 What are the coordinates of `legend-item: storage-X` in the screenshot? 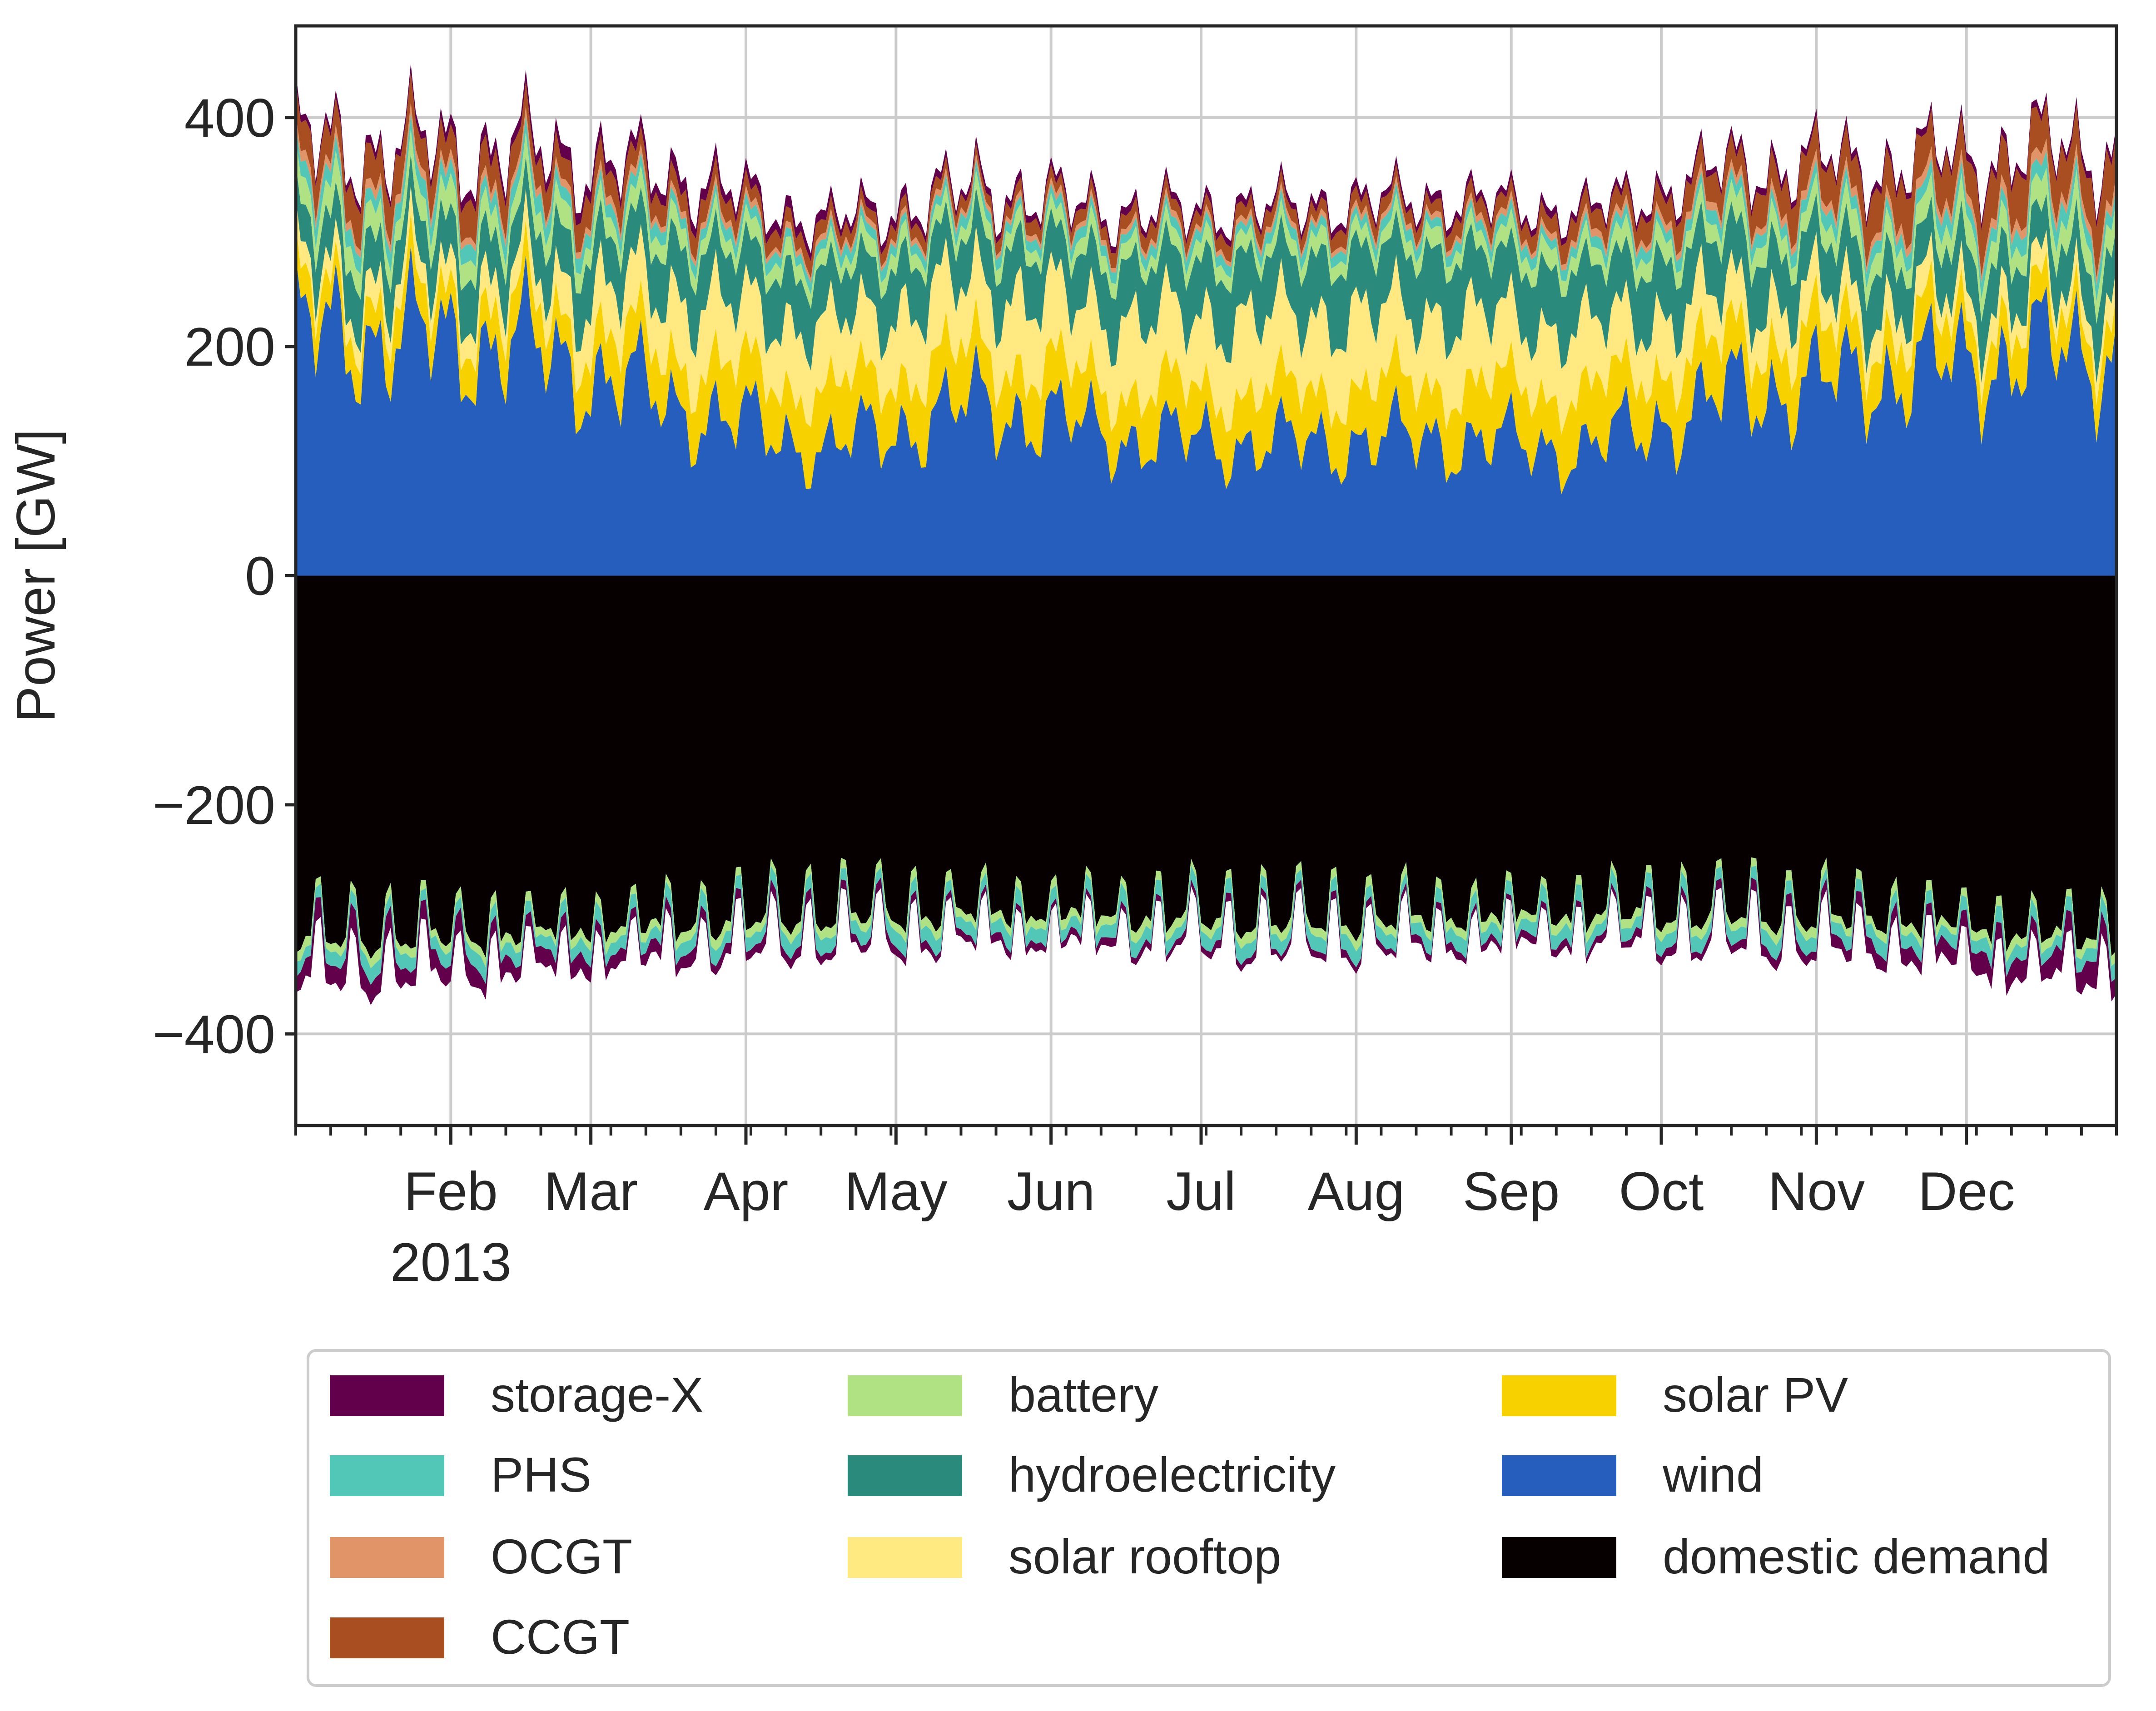 It's located at (516, 1394).